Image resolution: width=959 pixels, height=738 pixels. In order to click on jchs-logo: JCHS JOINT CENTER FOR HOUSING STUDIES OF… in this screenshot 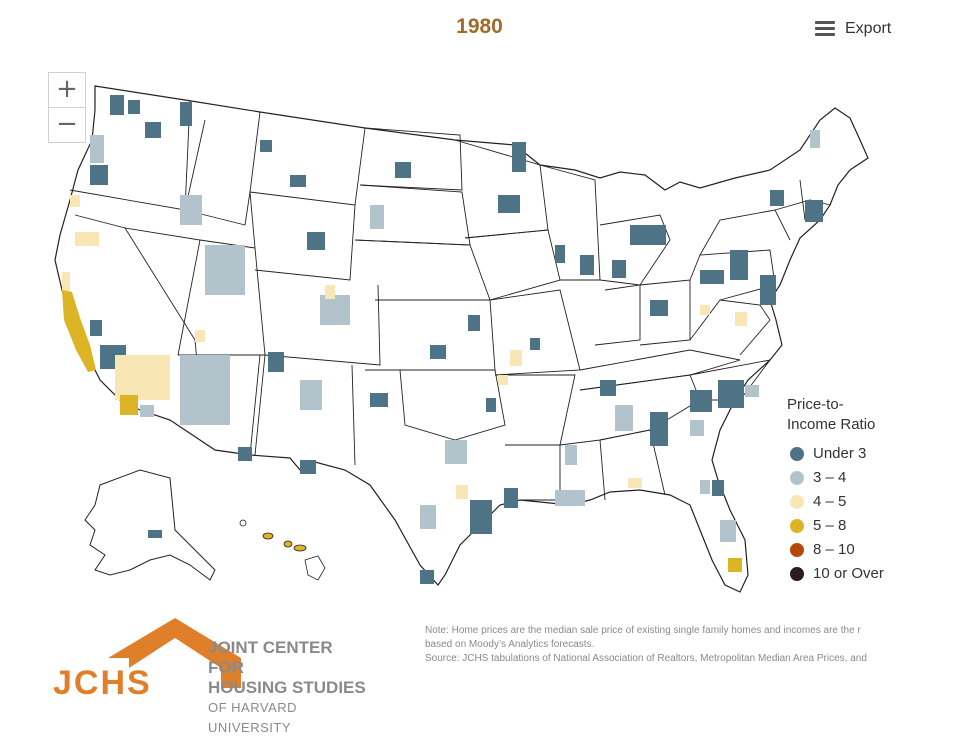, I will do `click(213, 672)`.